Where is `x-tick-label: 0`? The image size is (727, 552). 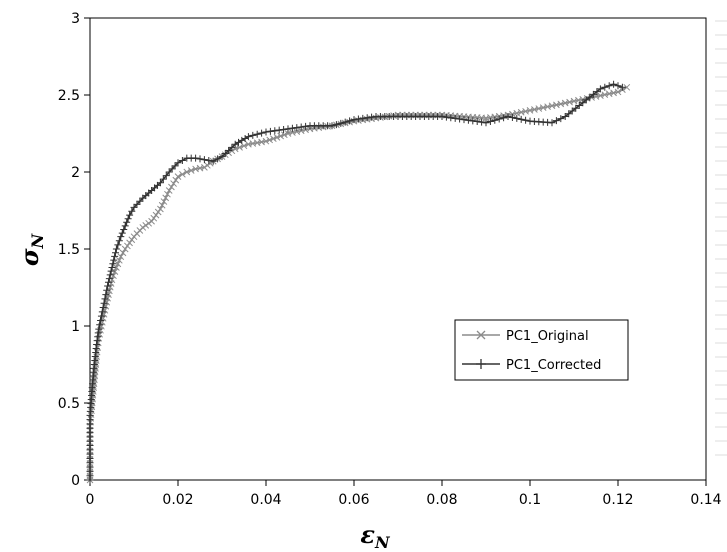 x-tick-label: 0 is located at coordinates (90, 500).